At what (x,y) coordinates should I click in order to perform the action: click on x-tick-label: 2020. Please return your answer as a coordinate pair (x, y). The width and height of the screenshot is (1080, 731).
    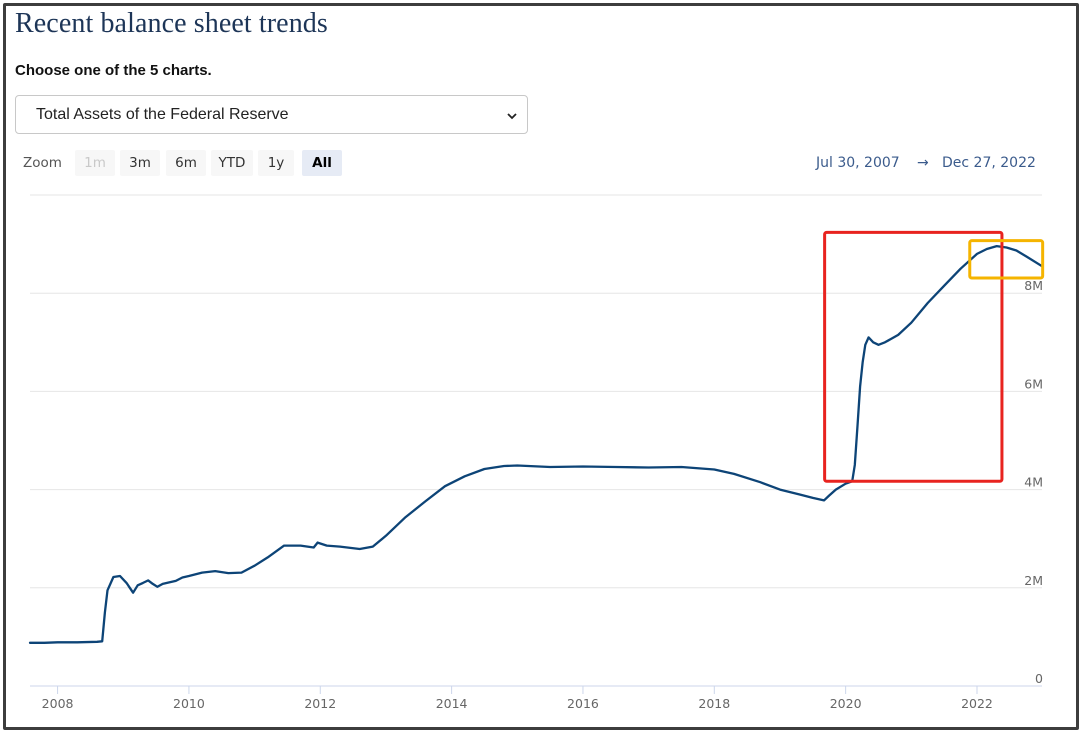
    Looking at the image, I should click on (846, 703).